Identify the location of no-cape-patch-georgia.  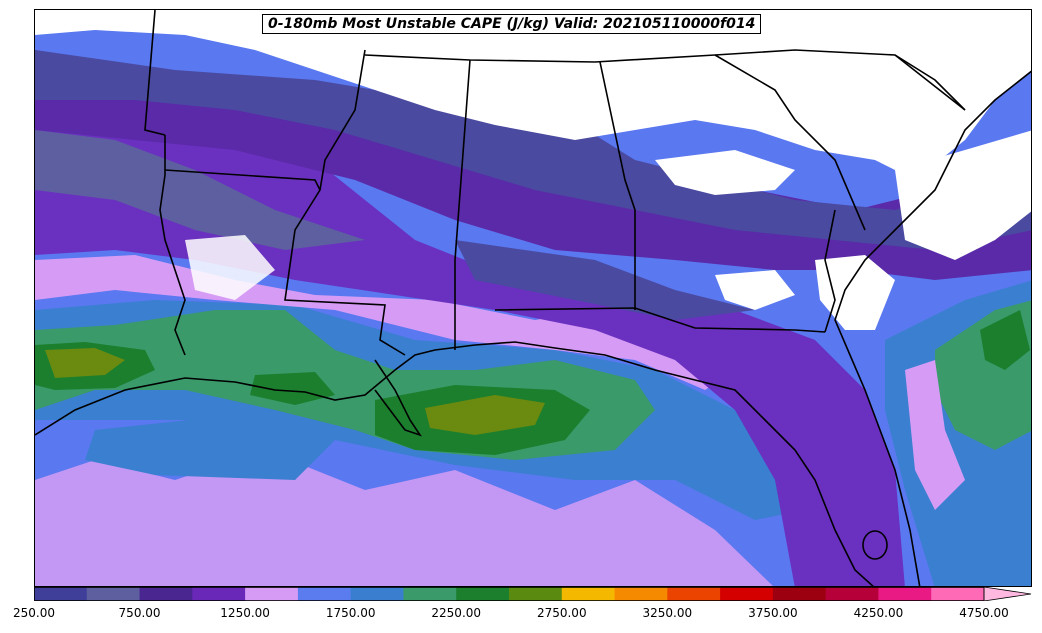
(855, 292).